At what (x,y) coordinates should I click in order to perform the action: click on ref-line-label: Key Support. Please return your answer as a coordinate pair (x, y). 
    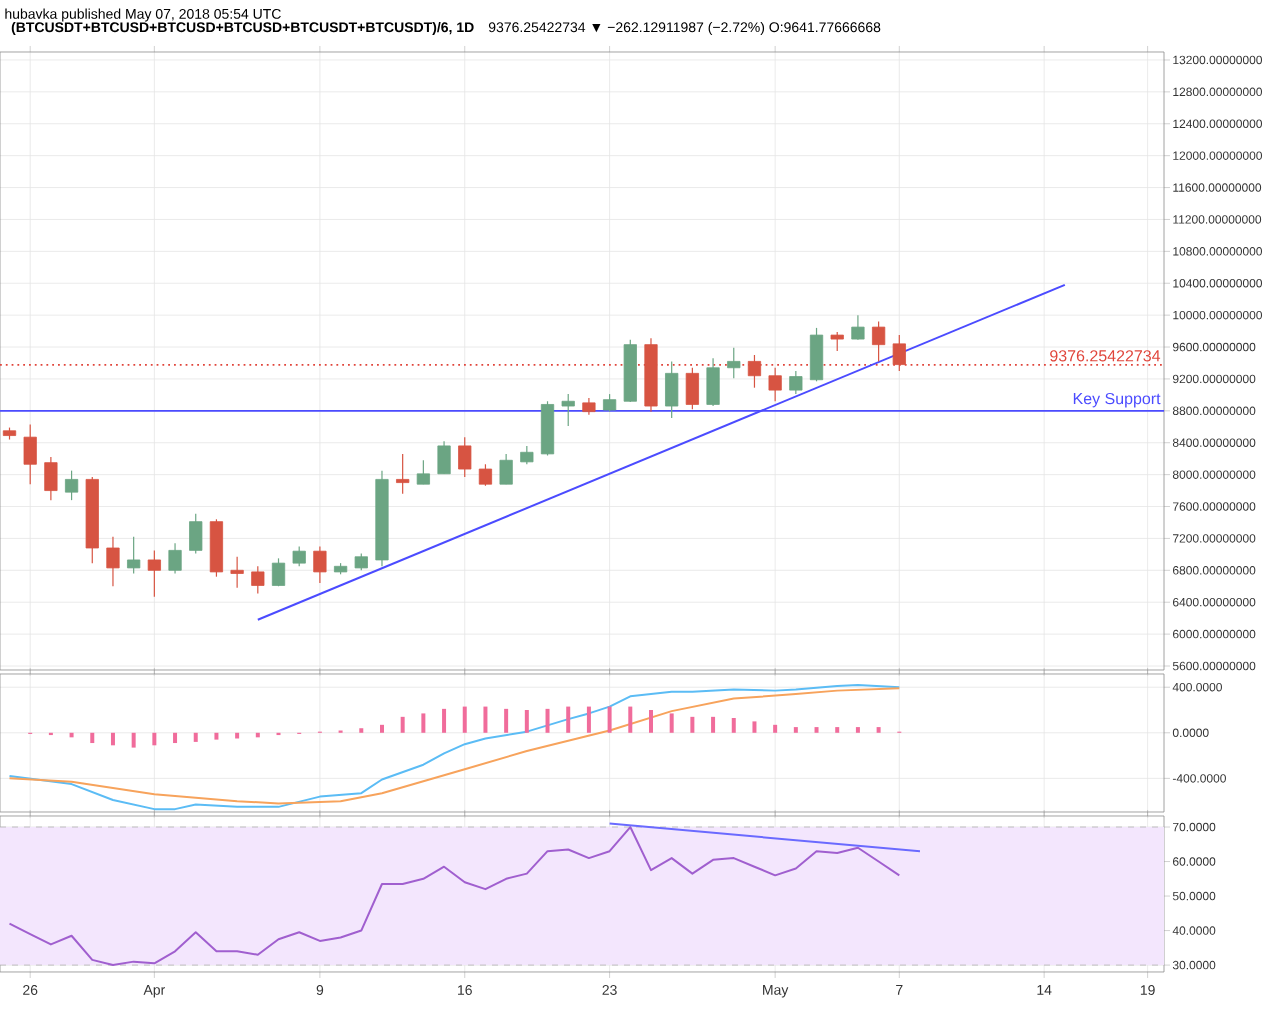
    Looking at the image, I should click on (1117, 400).